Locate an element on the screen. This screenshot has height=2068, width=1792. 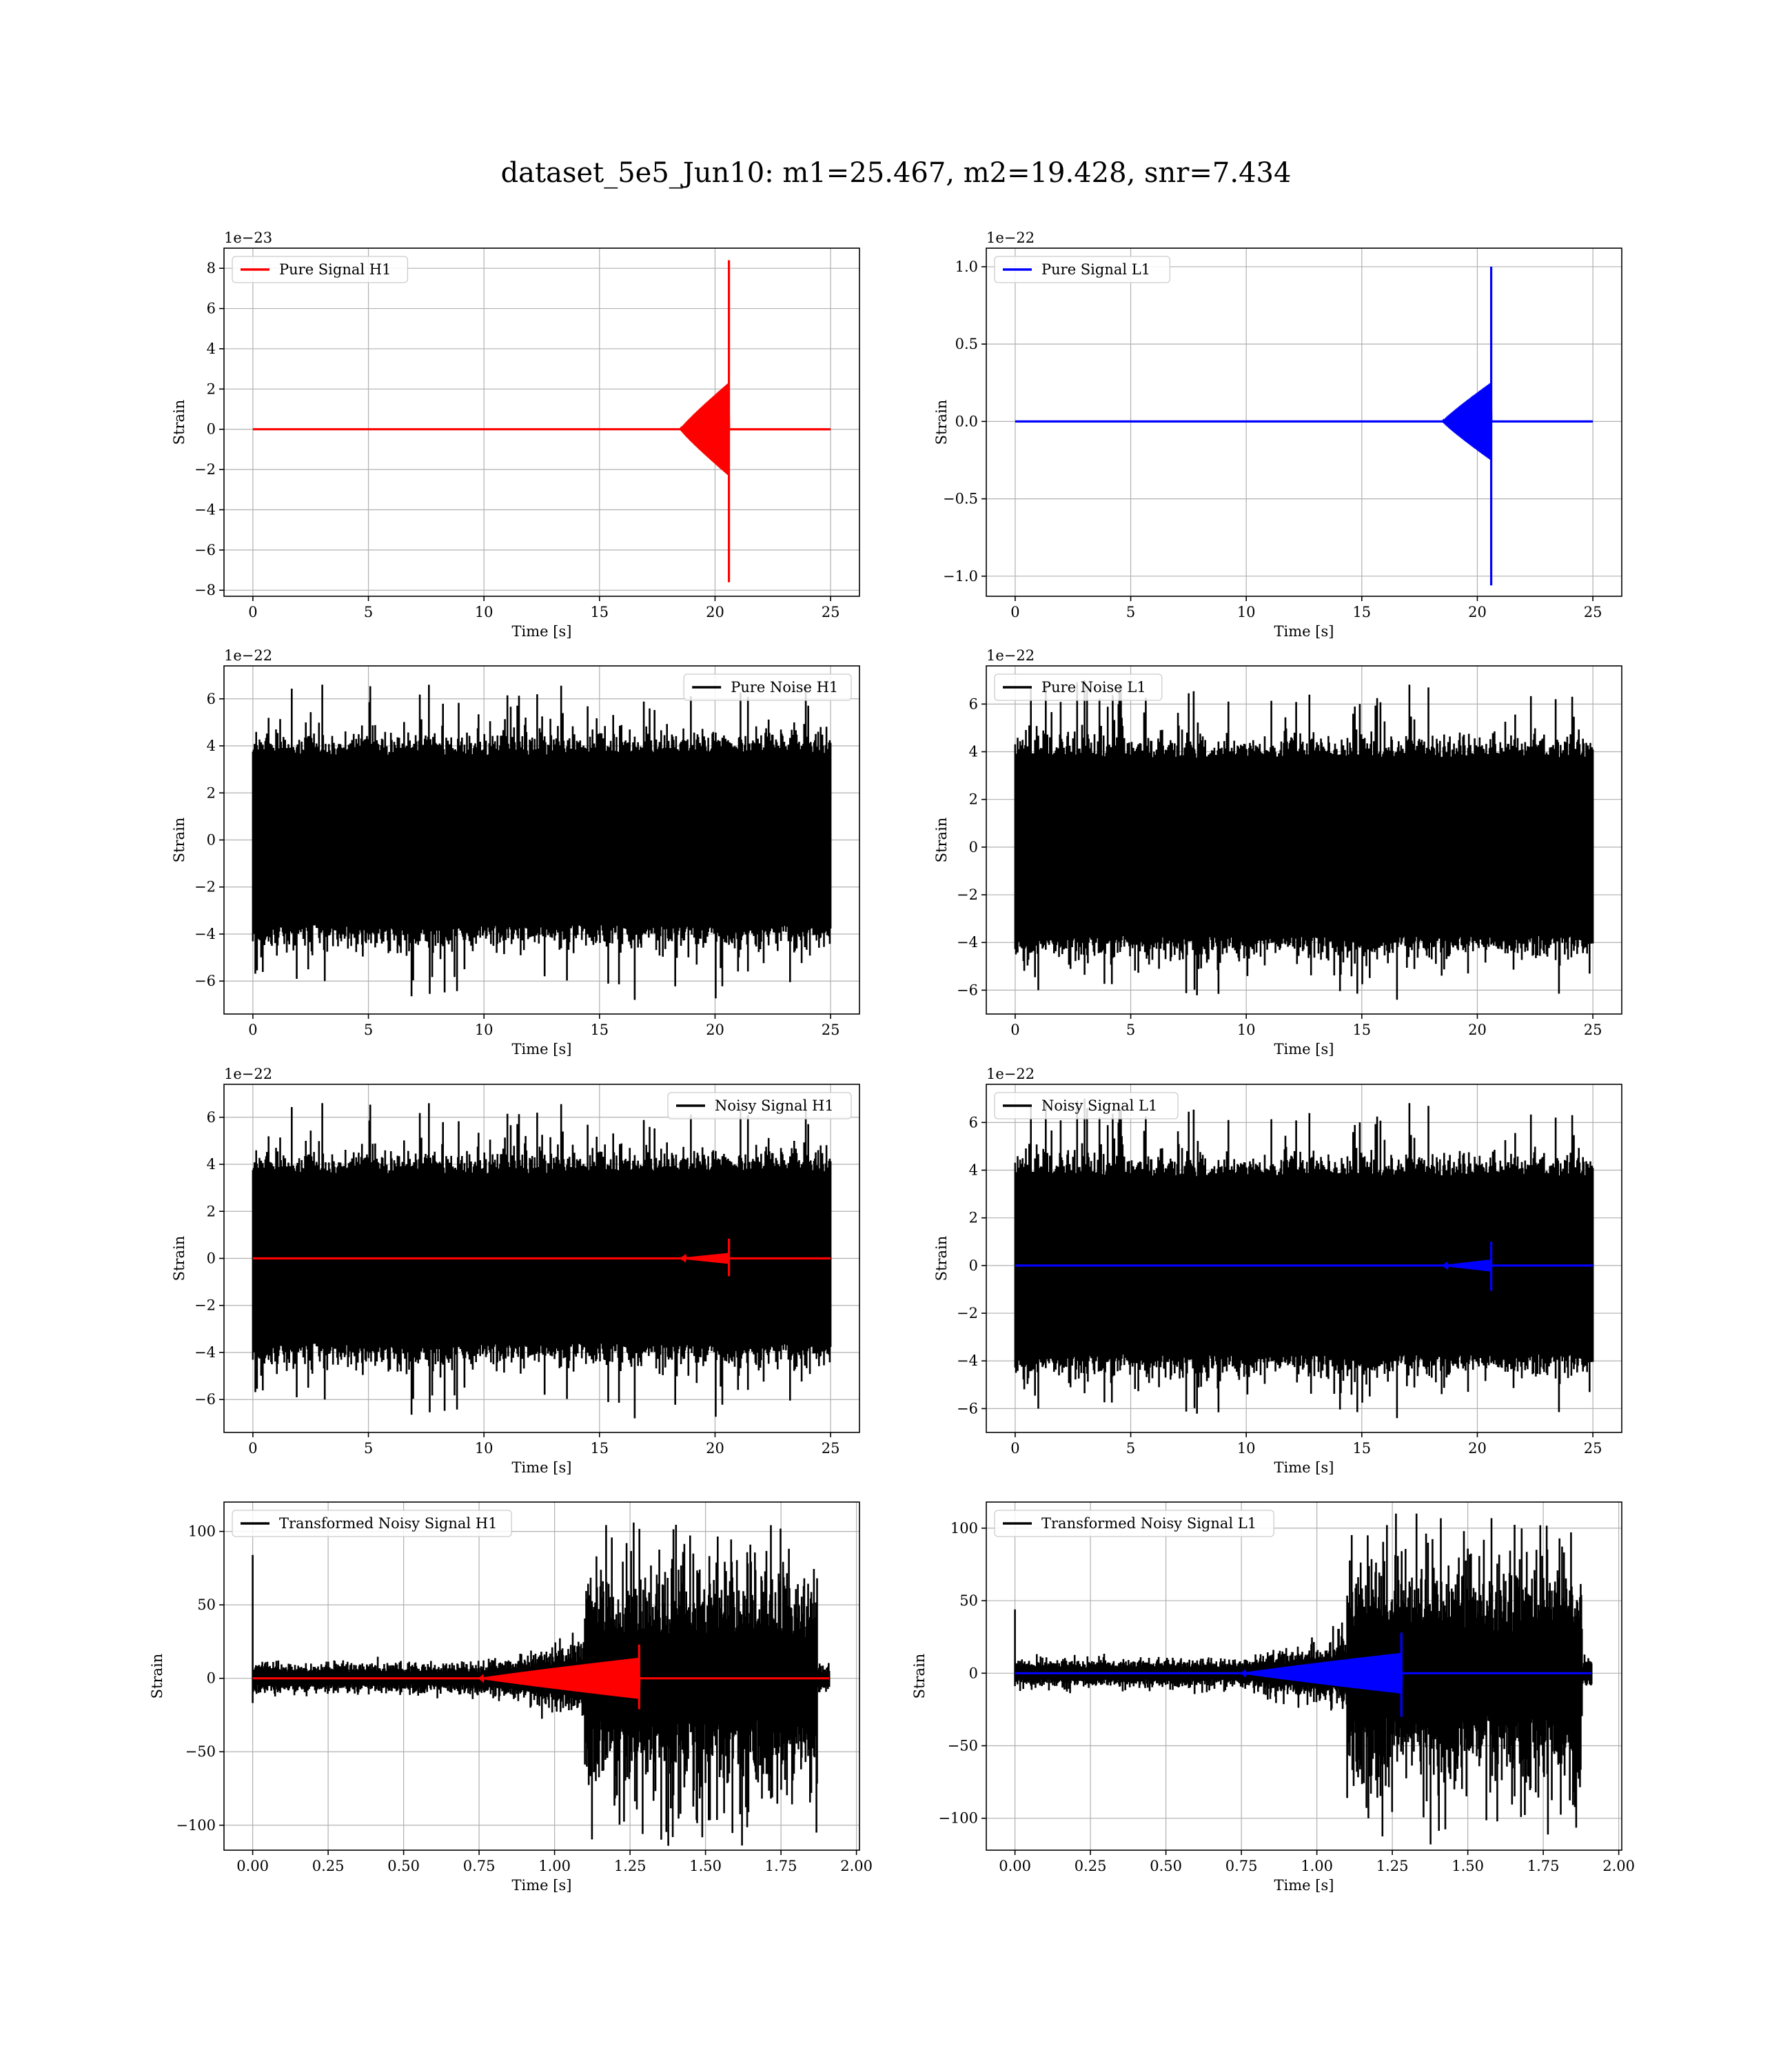
x-tick-label: 0.25 is located at coordinates (1091, 1866).